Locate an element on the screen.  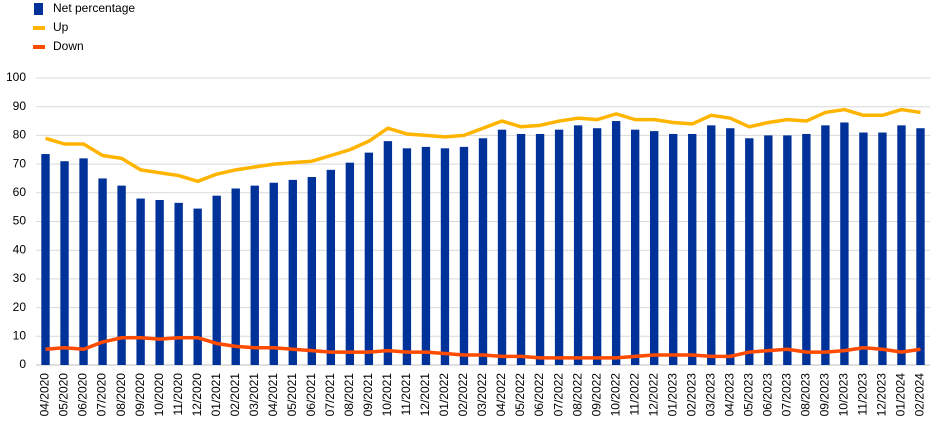
x-tick-label: 10/2020 is located at coordinates (159, 395).